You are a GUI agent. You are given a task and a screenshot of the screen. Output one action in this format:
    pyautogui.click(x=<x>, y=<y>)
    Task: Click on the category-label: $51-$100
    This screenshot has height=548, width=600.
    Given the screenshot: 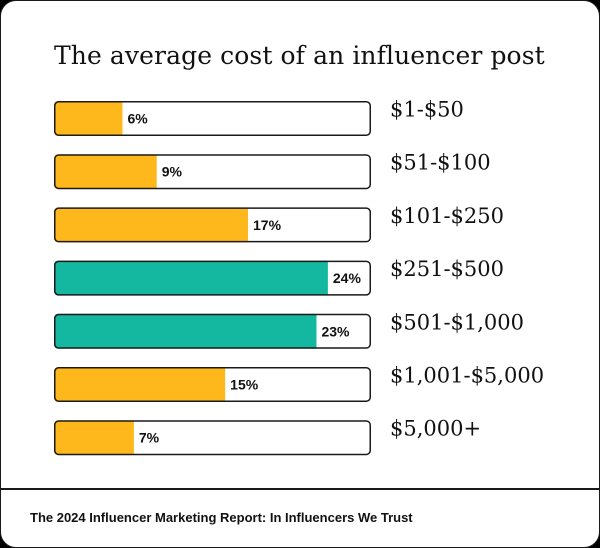 What is the action you would take?
    pyautogui.click(x=440, y=163)
    